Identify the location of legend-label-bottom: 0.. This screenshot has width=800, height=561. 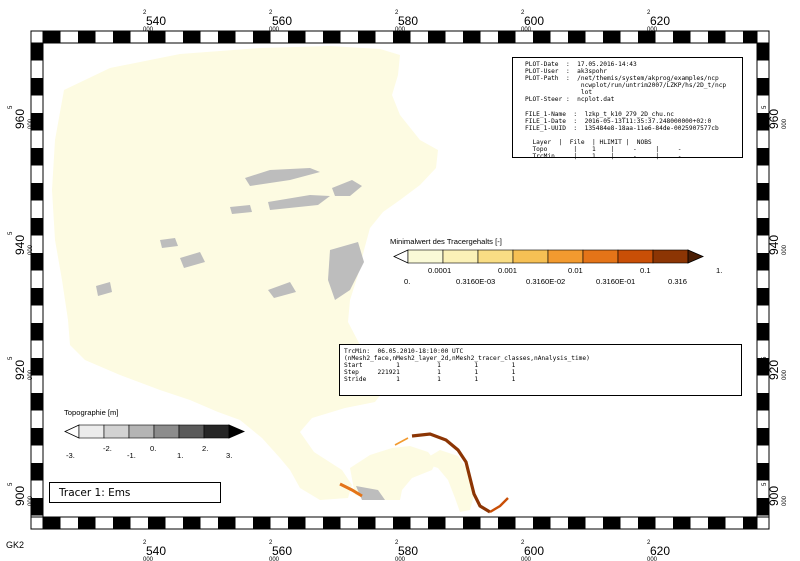
(407, 281).